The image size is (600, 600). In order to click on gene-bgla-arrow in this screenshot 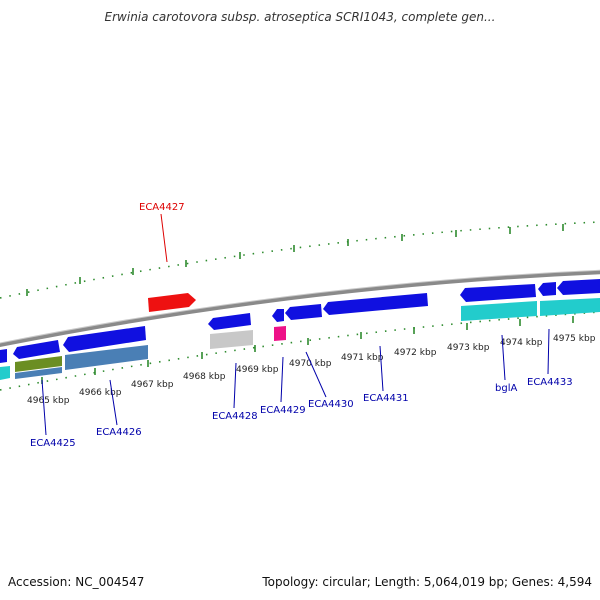, I will do `click(498, 293)`.